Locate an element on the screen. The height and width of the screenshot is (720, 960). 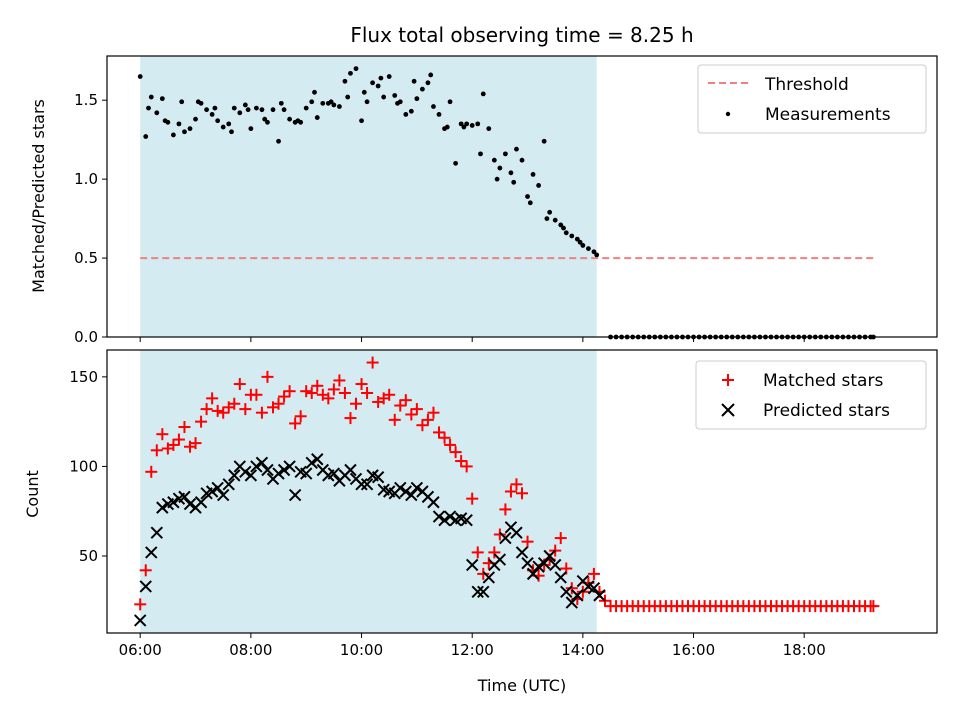
legend-predicted-label: Predicted stars is located at coordinates (826, 411).